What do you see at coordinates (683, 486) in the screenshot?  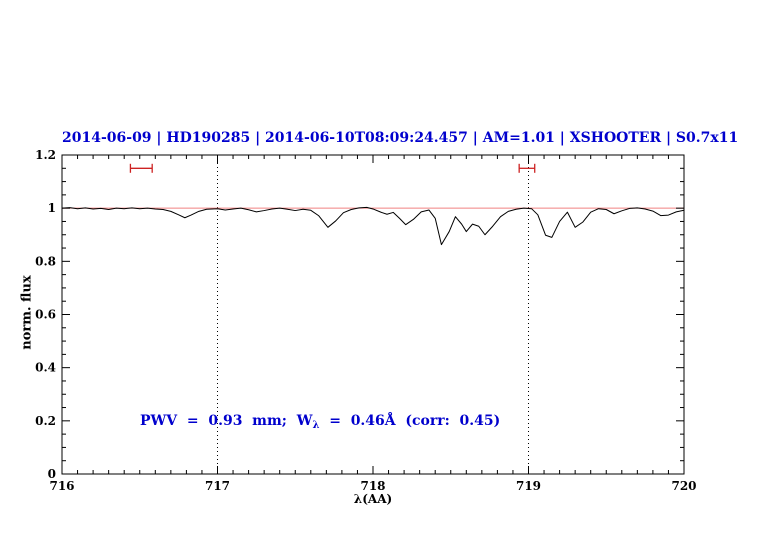 I see `x-tick-label: 720` at bounding box center [683, 486].